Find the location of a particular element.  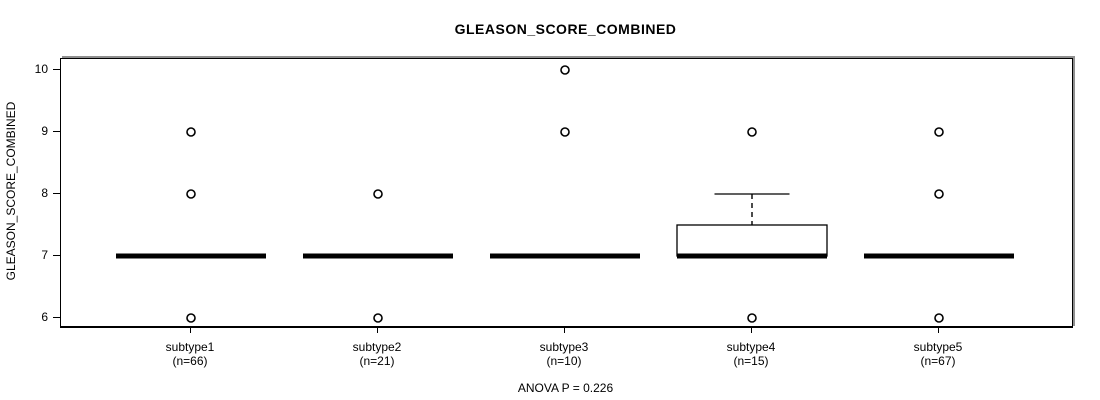

group-label-subtype2: subtype2 (n=21) is located at coordinates (377, 354).